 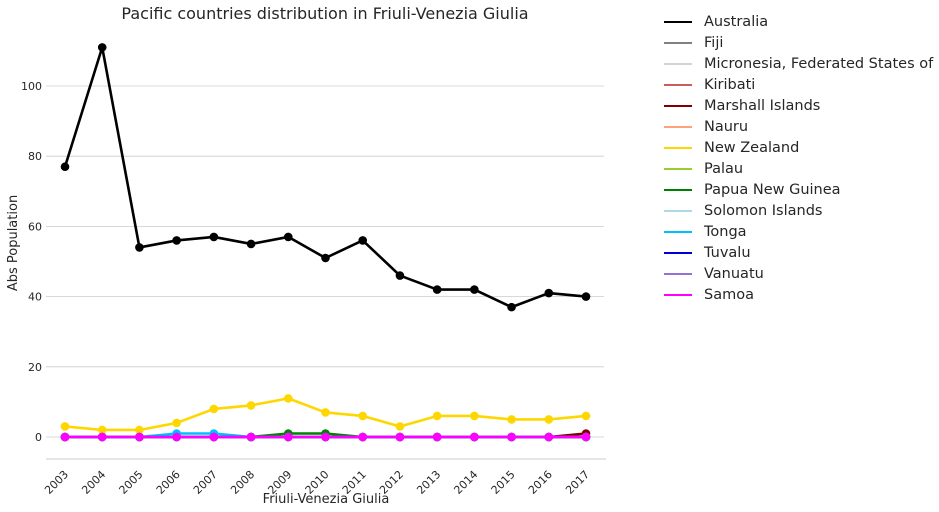 I want to click on y-axis-label: Abs Population, so click(x=13, y=243).